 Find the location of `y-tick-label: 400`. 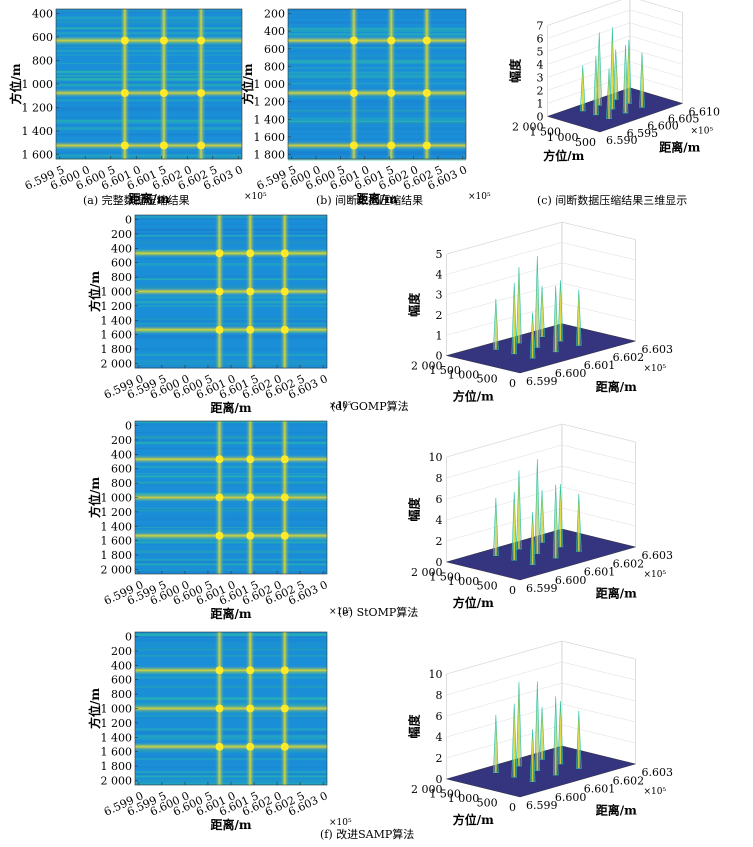

y-tick-label: 400 is located at coordinates (274, 31).